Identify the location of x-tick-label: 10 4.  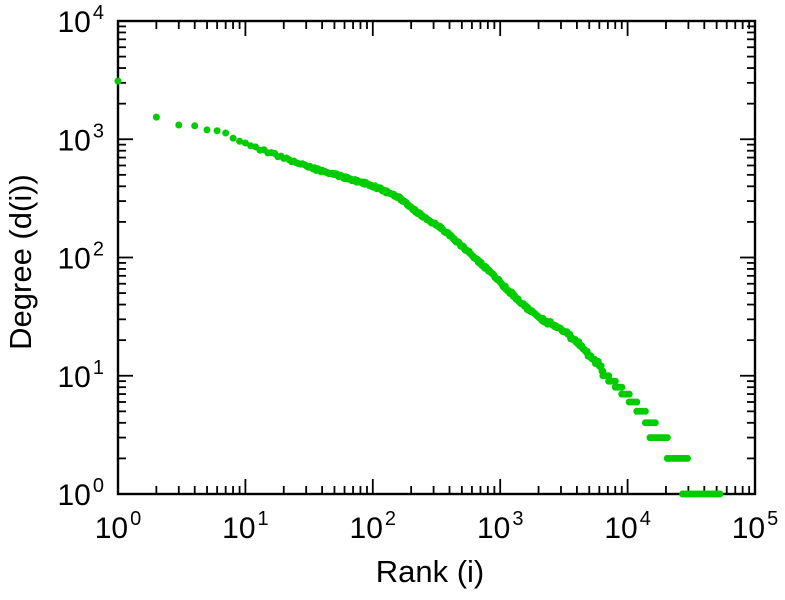
(627, 526).